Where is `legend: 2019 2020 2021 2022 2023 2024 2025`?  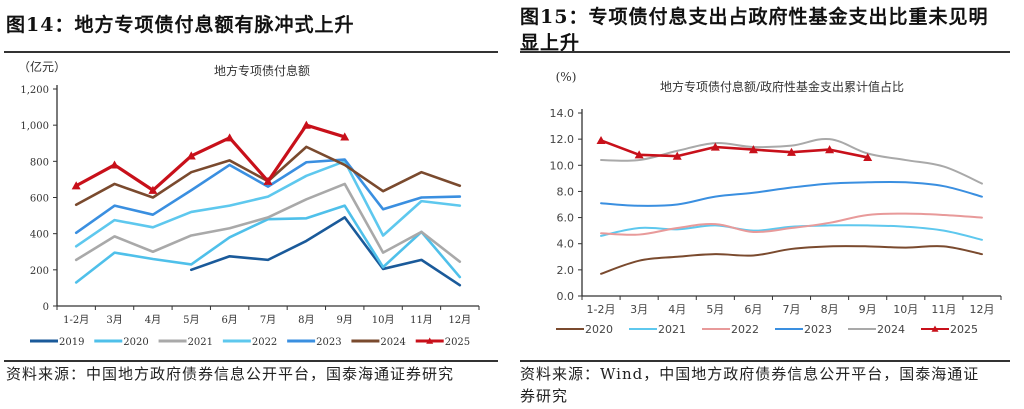
legend: 2019 2020 2021 2022 2023 2024 2025 is located at coordinates (250, 342).